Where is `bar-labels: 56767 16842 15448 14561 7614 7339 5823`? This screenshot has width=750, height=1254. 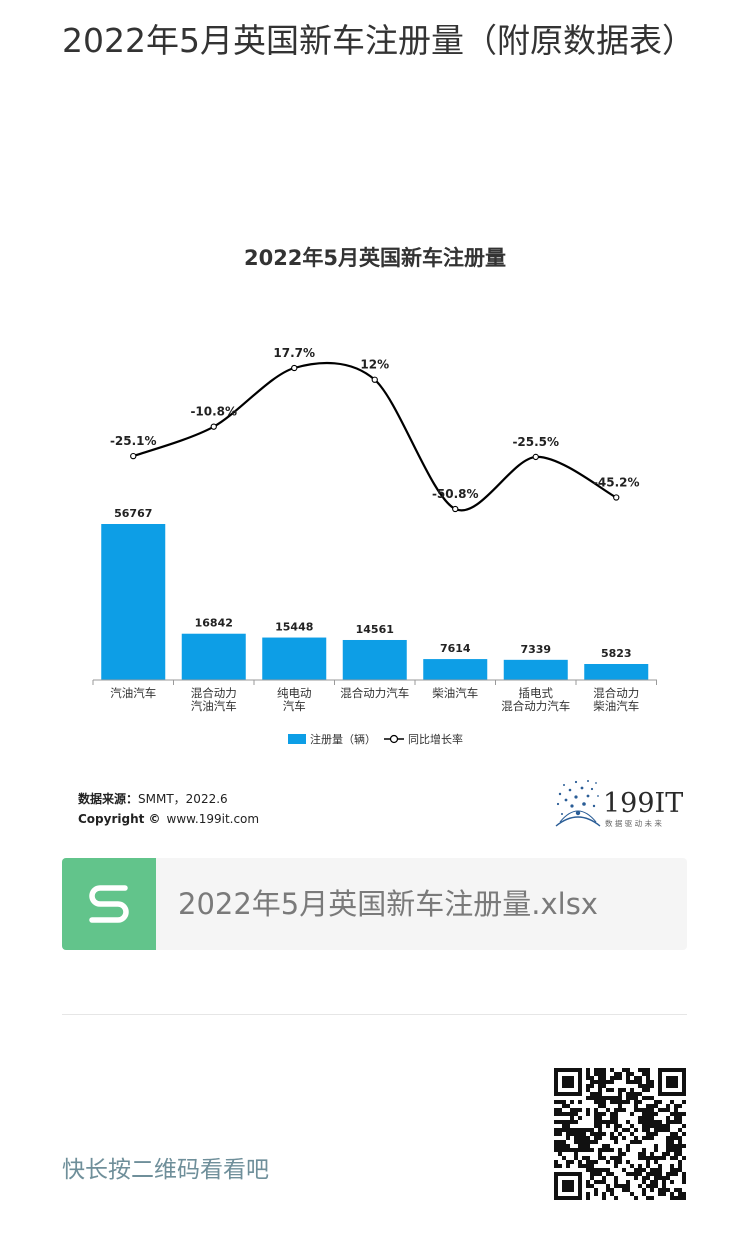
bar-labels: 56767 16842 15448 14561 7614 7339 5823 is located at coordinates (372, 583).